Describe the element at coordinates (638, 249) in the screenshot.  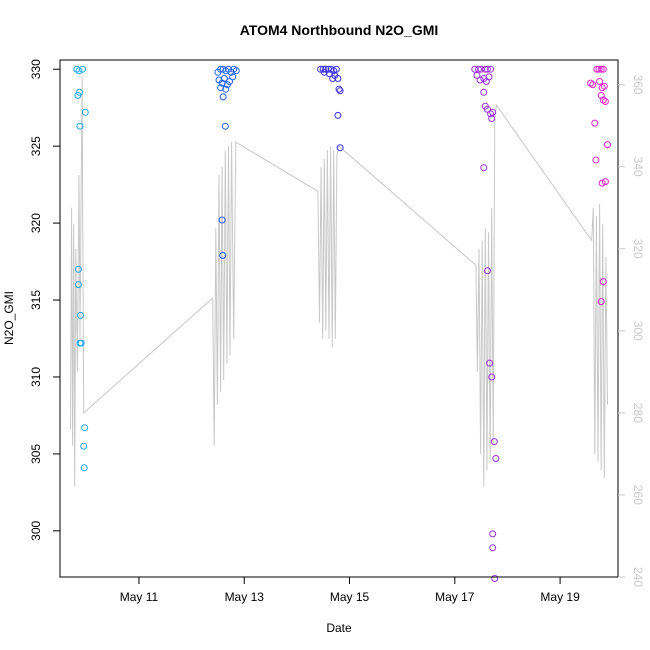
I see `y2-tick-label: 320` at that location.